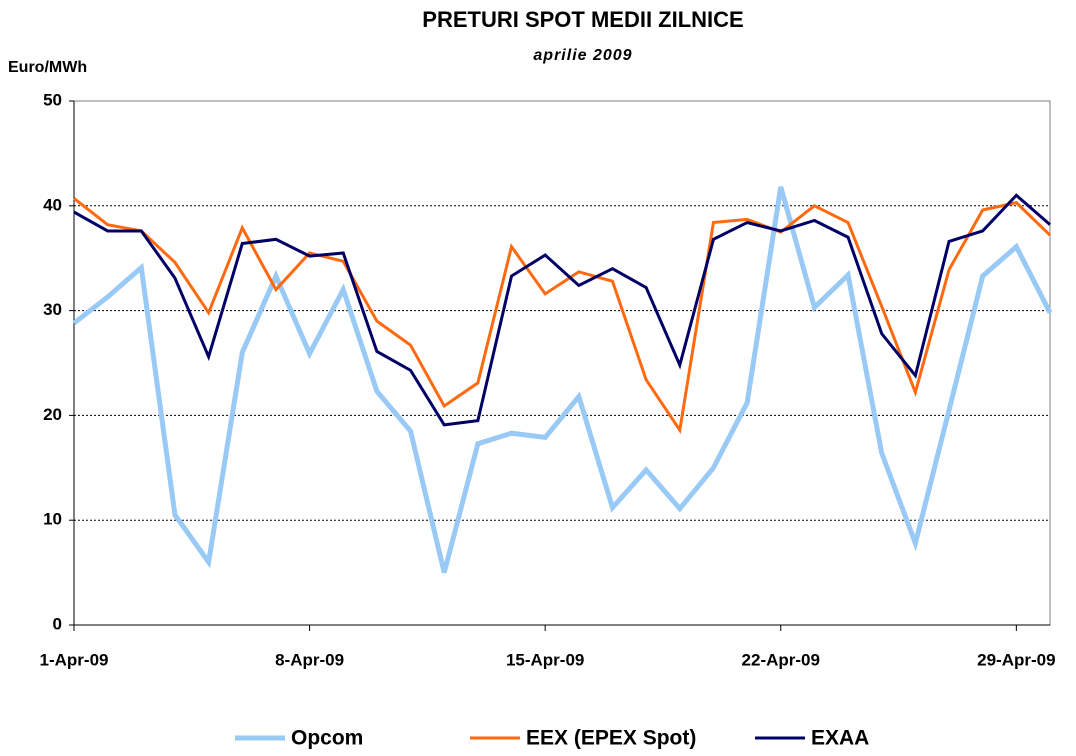 The width and height of the screenshot is (1076, 756). What do you see at coordinates (52, 309) in the screenshot?
I see `y-tick-label: 30` at bounding box center [52, 309].